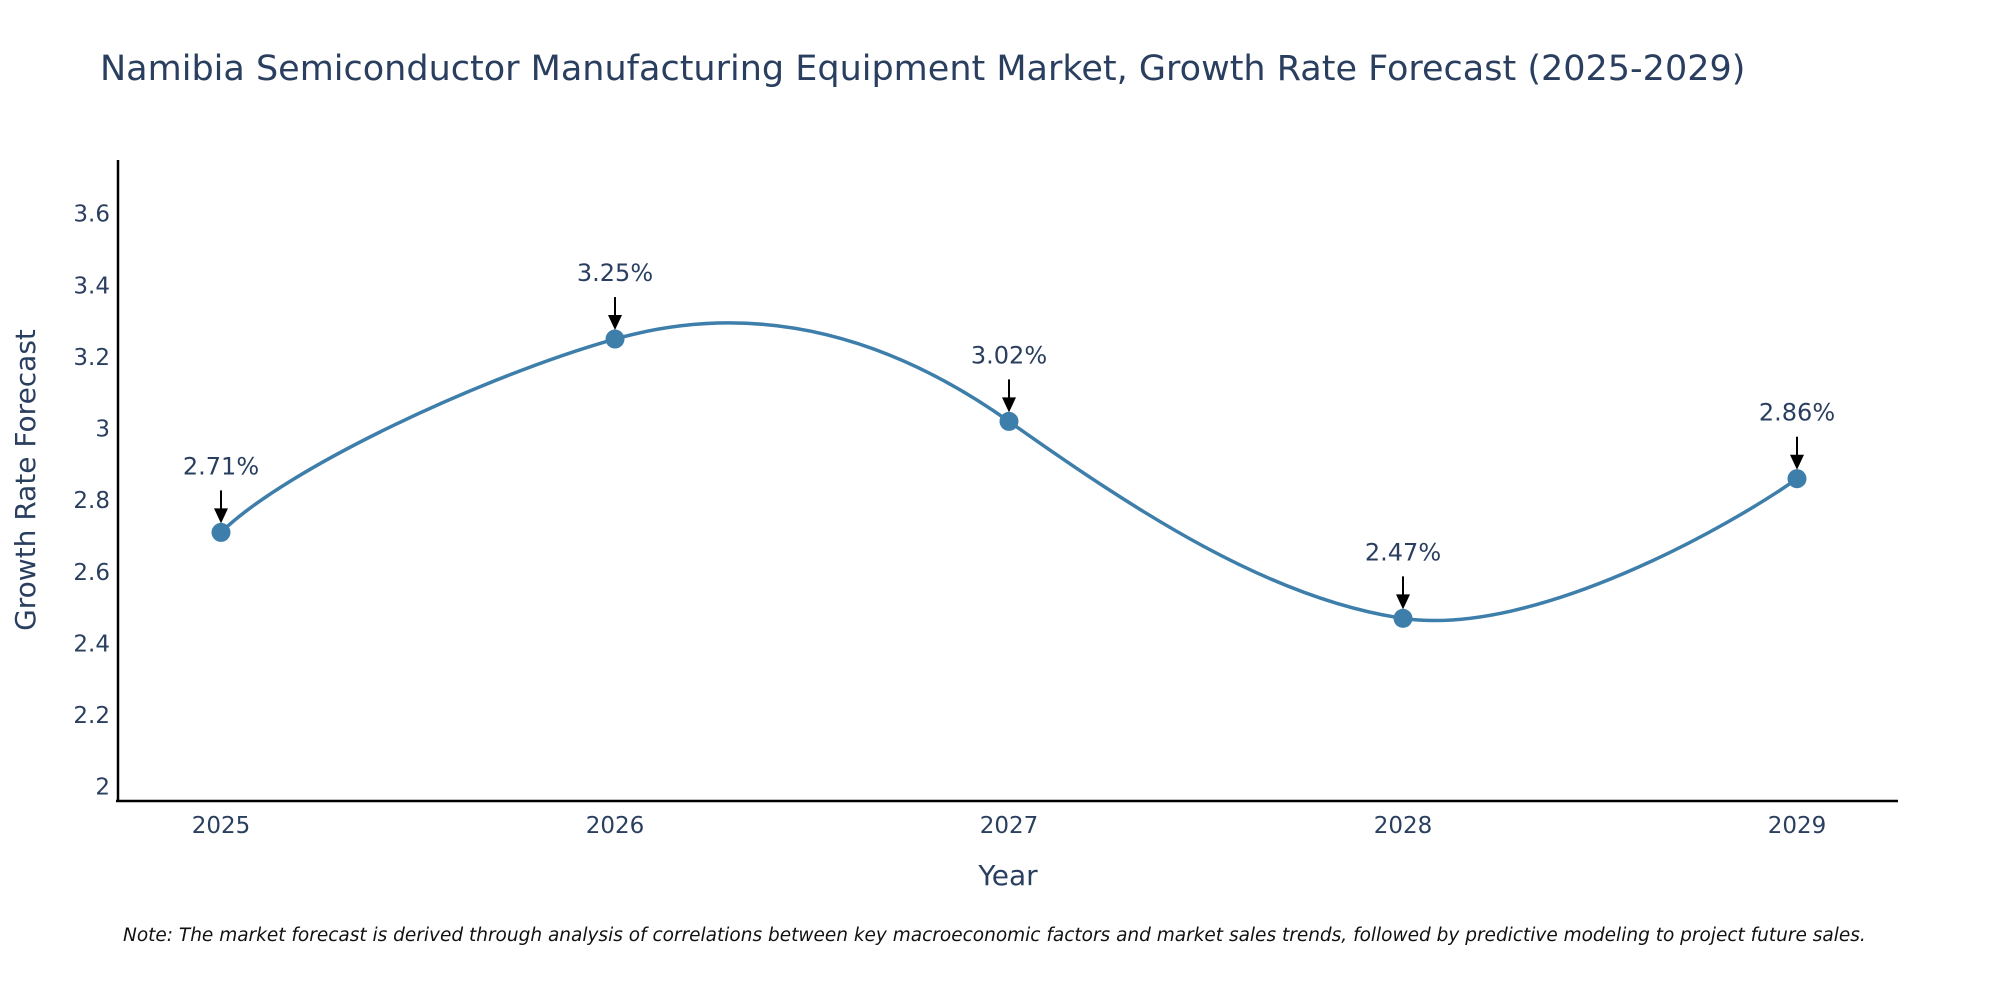 Image resolution: width=2000 pixels, height=1000 pixels. I want to click on y-tick-label: 2.2, so click(91, 716).